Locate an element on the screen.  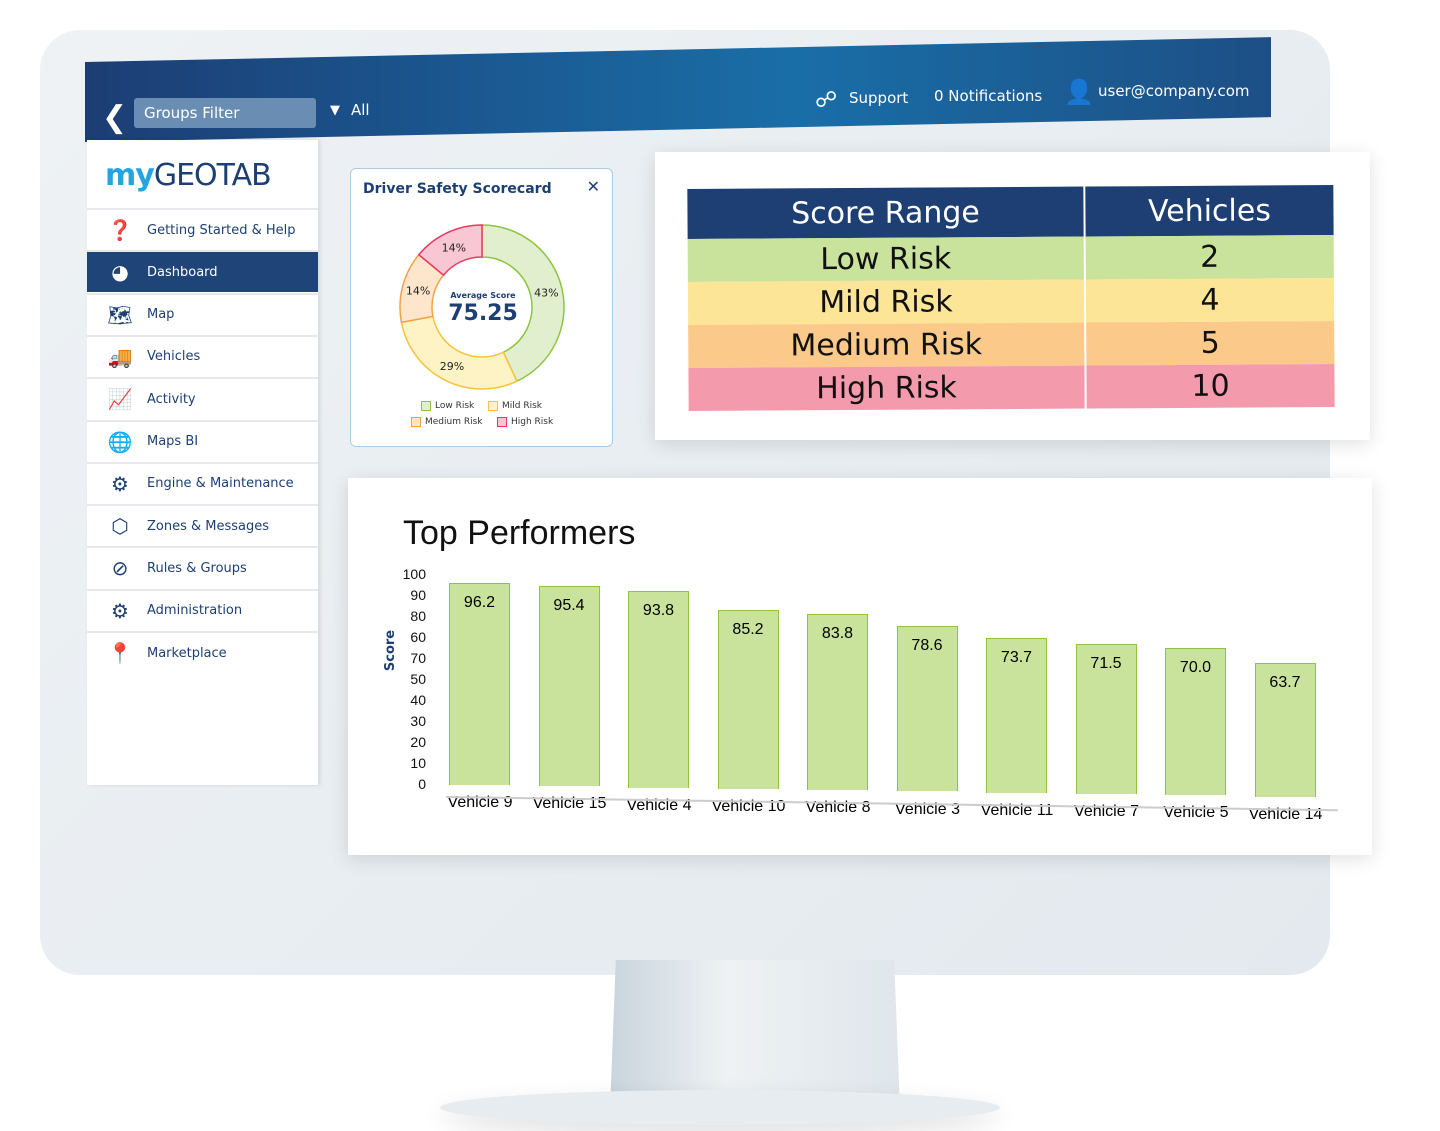
close-icon: ✕ is located at coordinates (593, 186).